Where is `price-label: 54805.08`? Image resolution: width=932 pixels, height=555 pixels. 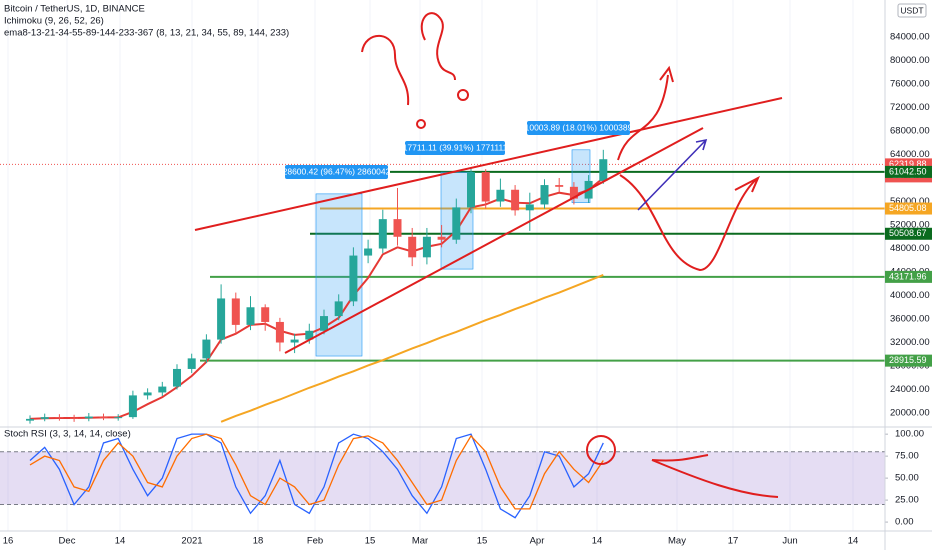 price-label: 54805.08 is located at coordinates (908, 208).